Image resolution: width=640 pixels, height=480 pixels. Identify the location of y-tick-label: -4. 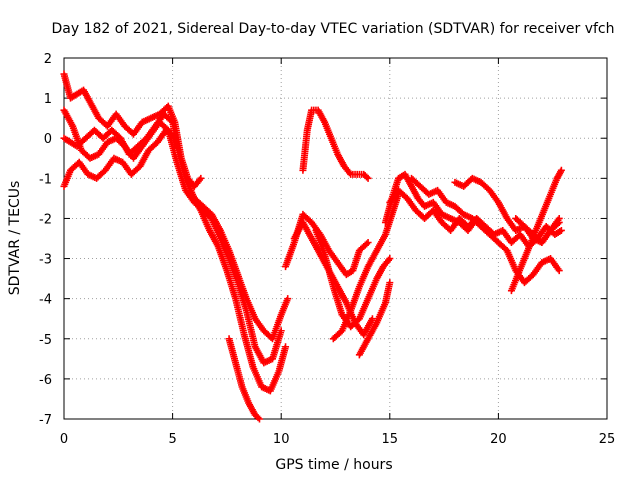
(45, 300).